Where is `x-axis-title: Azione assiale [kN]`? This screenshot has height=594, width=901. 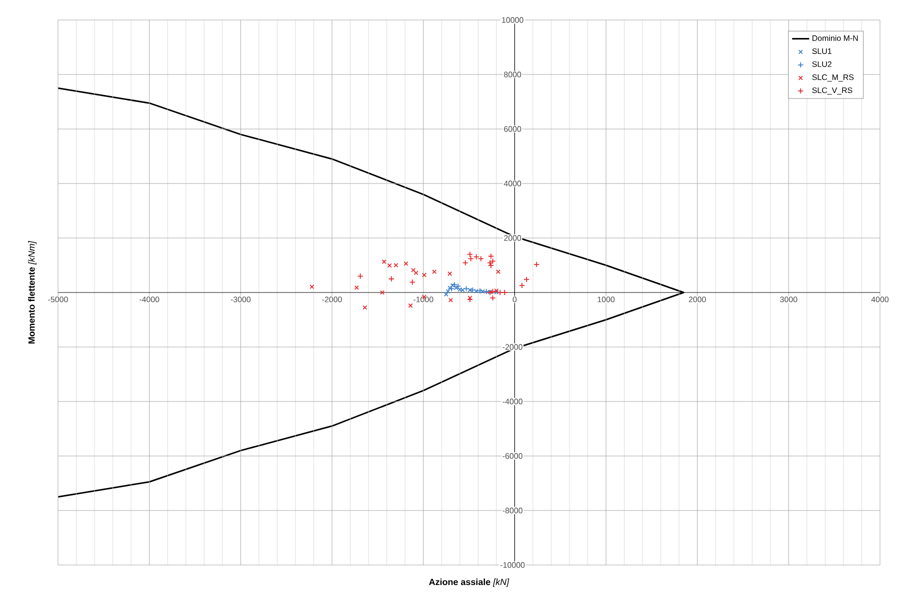 x-axis-title: Azione assiale [kN] is located at coordinates (469, 582).